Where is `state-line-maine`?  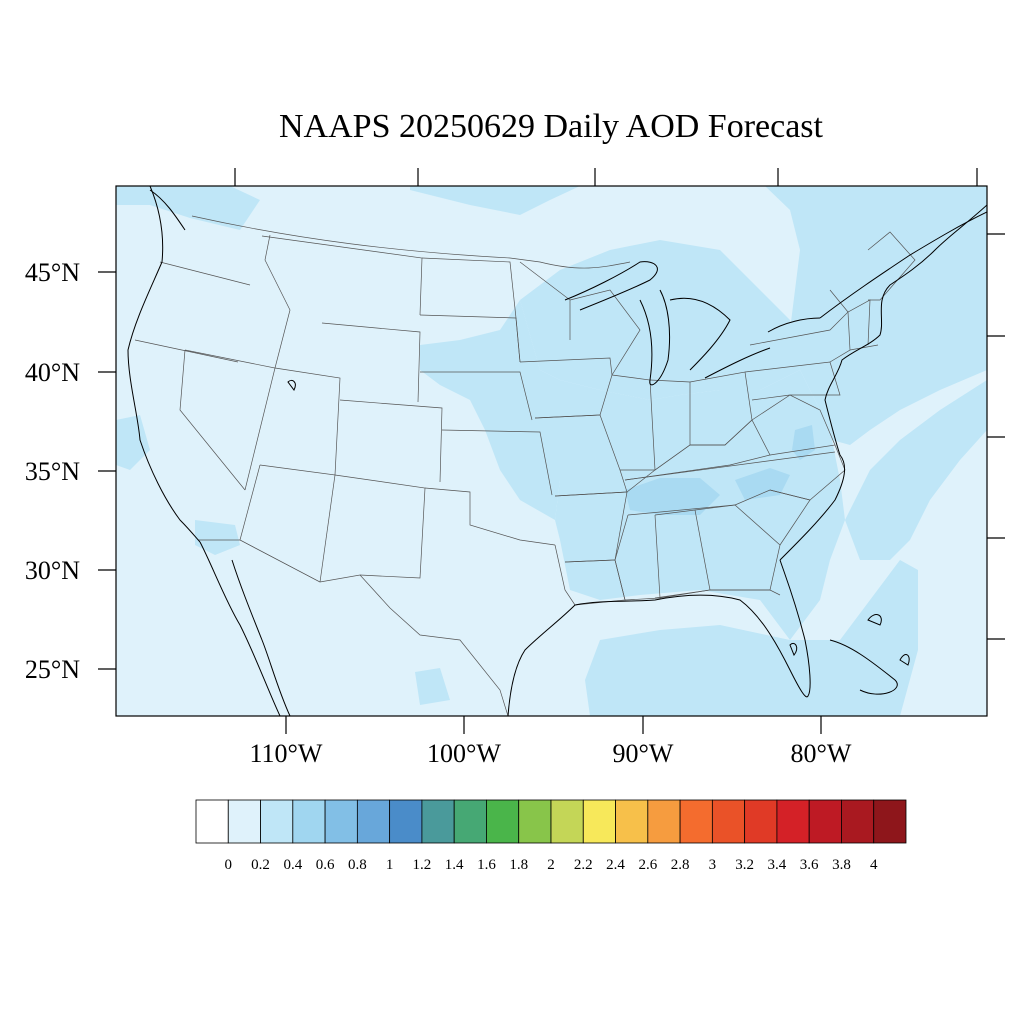 state-line-maine is located at coordinates (891, 266).